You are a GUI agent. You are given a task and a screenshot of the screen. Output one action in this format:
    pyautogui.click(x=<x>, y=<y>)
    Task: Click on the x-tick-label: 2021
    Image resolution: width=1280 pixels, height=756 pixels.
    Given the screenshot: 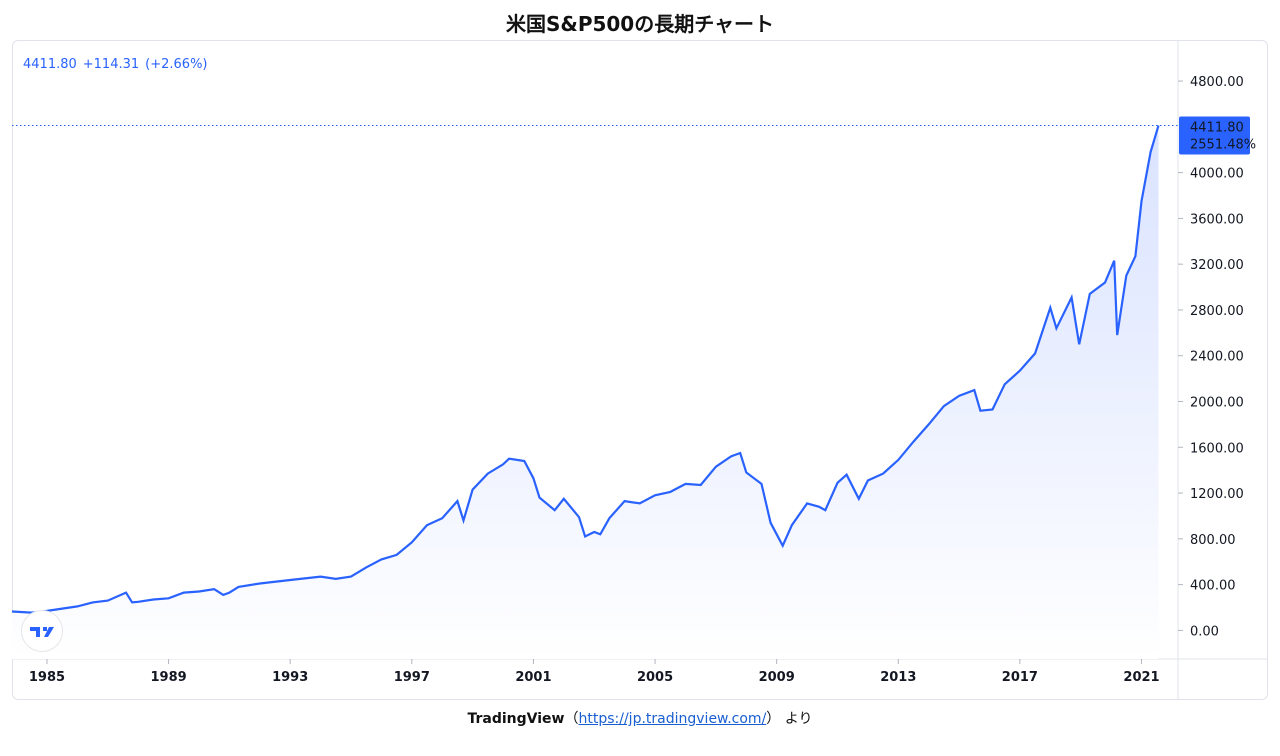 What is the action you would take?
    pyautogui.click(x=1141, y=677)
    